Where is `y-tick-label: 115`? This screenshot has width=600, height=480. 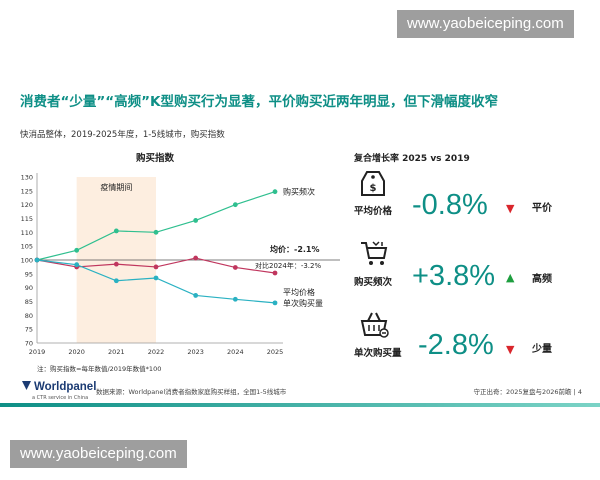
y-tick-label: 115 is located at coordinates (27, 219).